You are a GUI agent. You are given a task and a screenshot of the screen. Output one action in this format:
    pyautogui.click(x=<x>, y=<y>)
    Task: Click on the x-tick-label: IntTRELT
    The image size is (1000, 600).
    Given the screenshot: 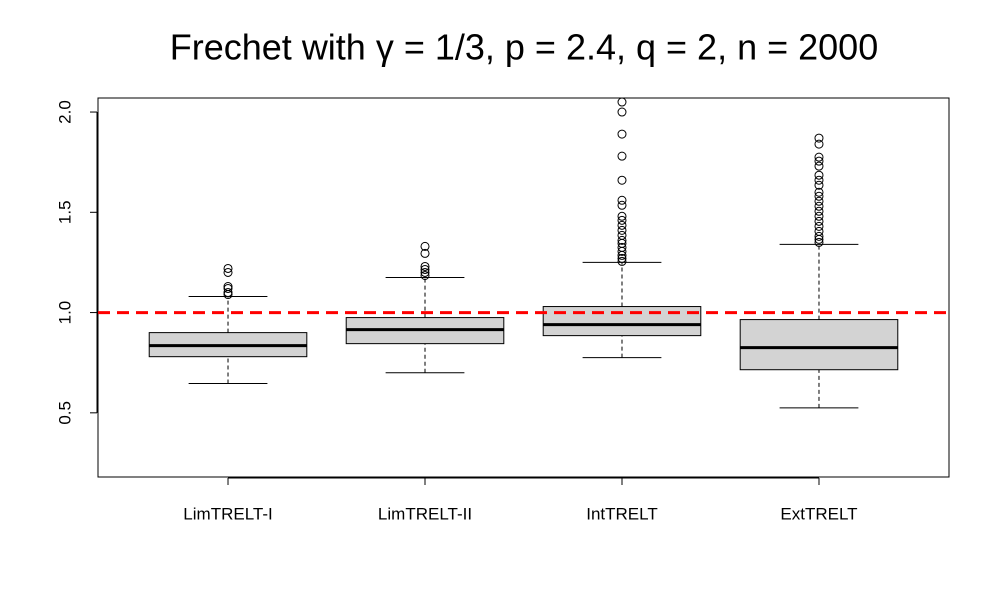 What is the action you would take?
    pyautogui.click(x=621, y=513)
    